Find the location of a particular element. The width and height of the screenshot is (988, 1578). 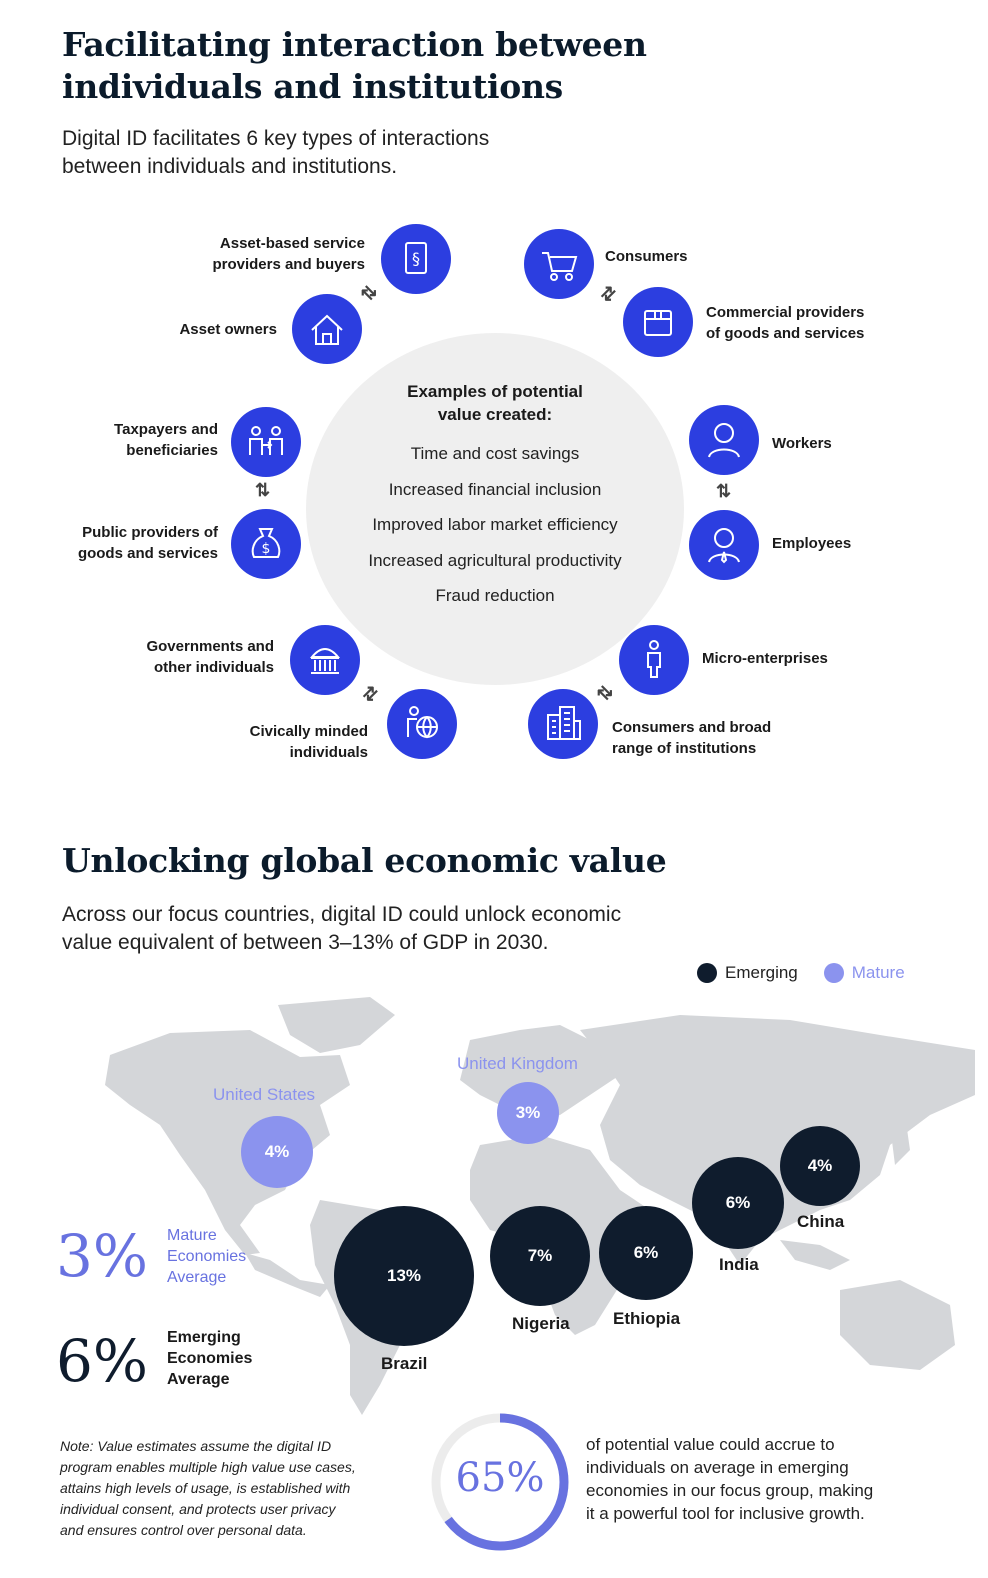

label-micro: Micro-enterprises is located at coordinates (765, 658).